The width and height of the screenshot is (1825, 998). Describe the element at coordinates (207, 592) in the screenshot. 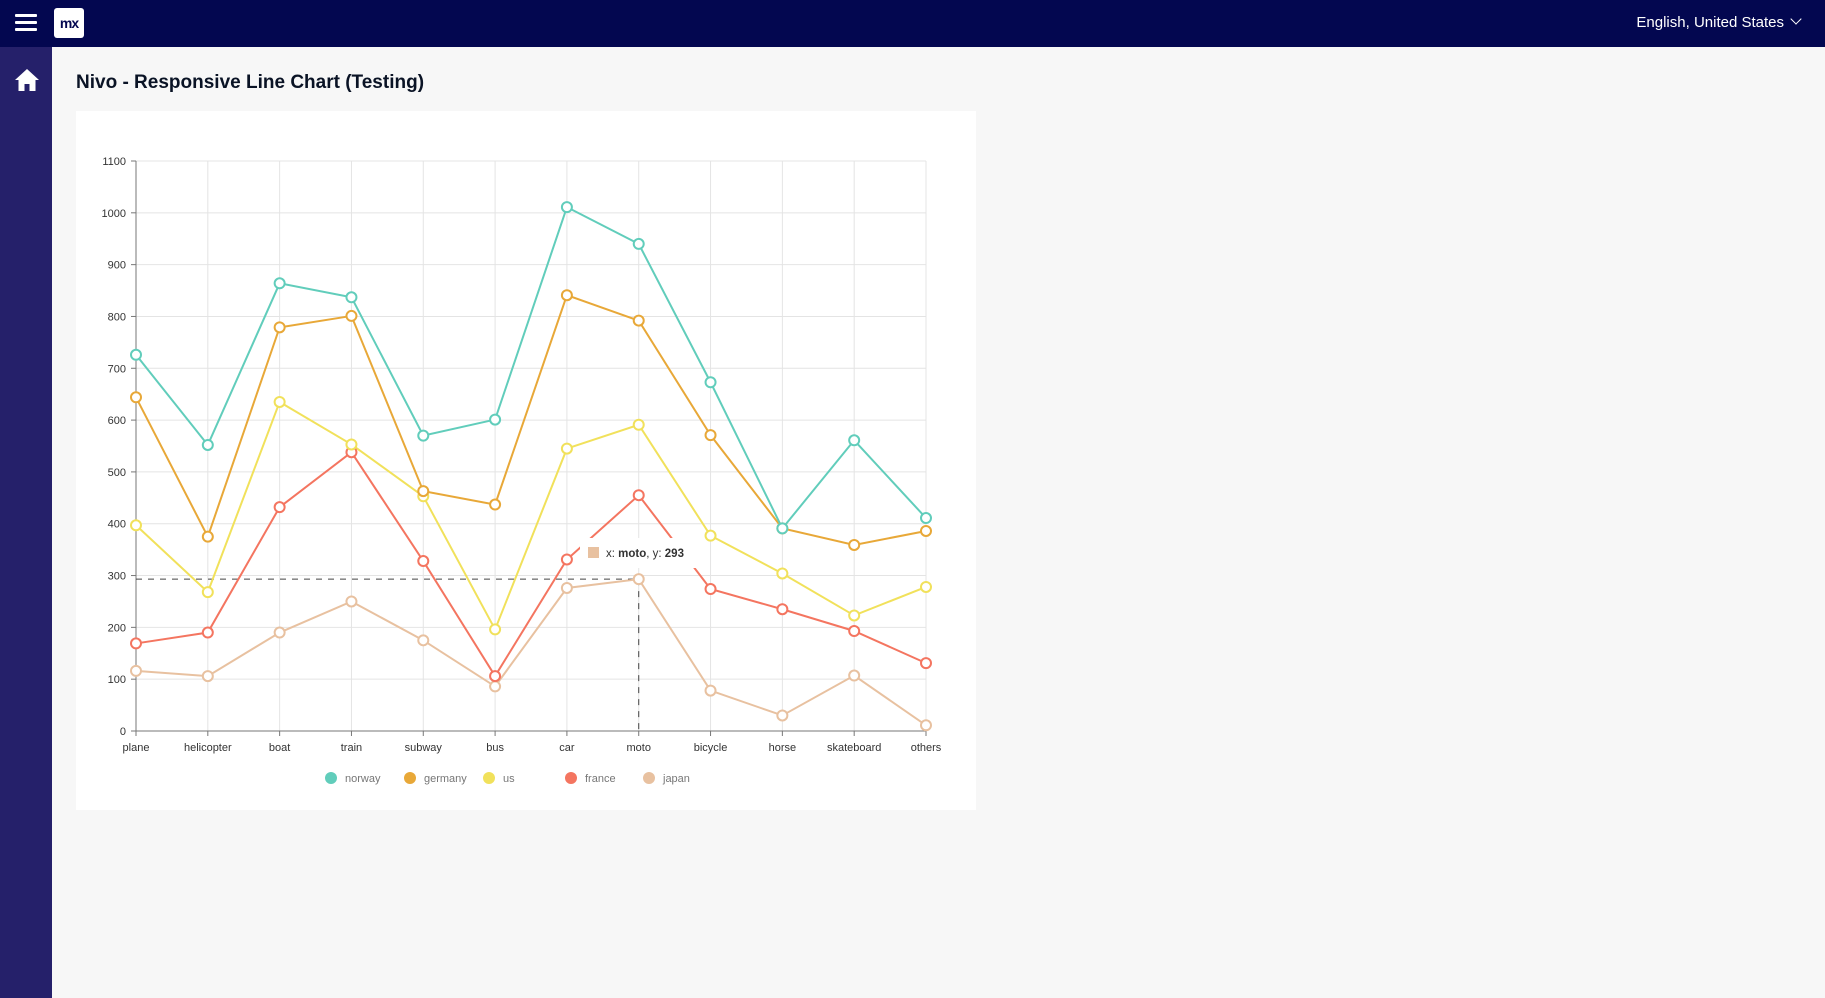

I see `point-us-helicopter` at that location.